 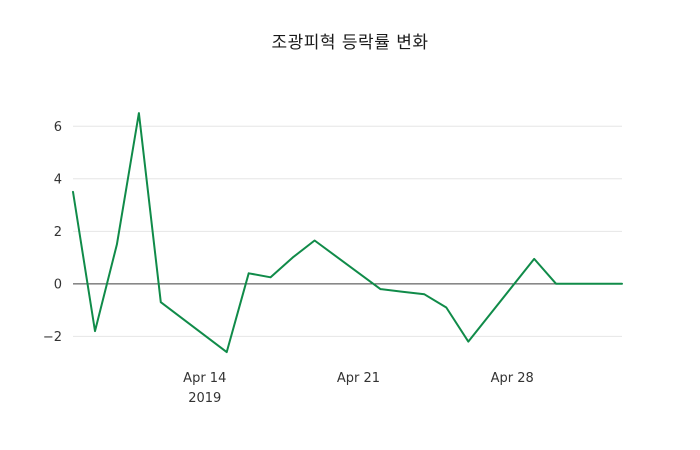 I want to click on y-tick-label: 0, so click(x=58, y=284).